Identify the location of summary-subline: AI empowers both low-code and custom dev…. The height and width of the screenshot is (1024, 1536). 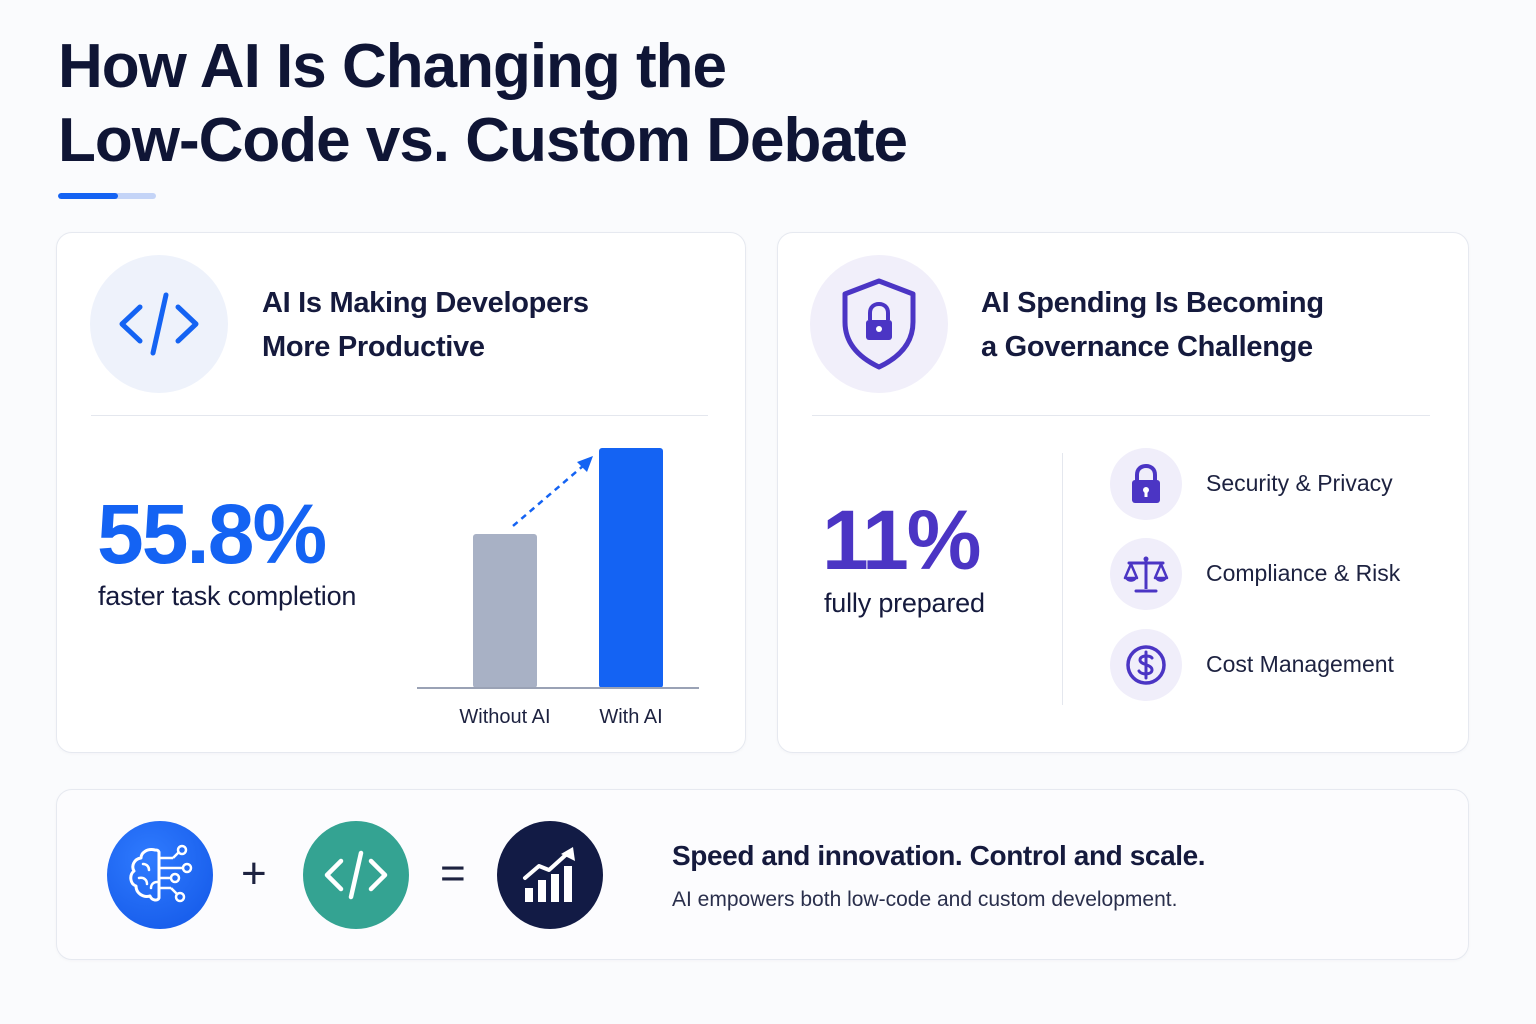
(925, 899).